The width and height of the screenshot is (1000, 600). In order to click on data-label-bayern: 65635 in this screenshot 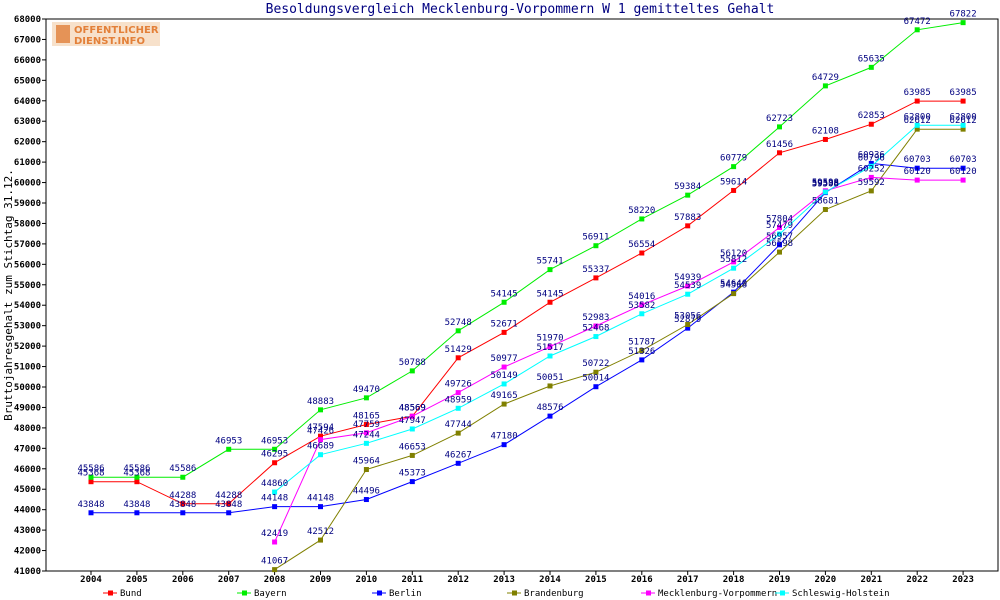, I will do `click(871, 59)`.